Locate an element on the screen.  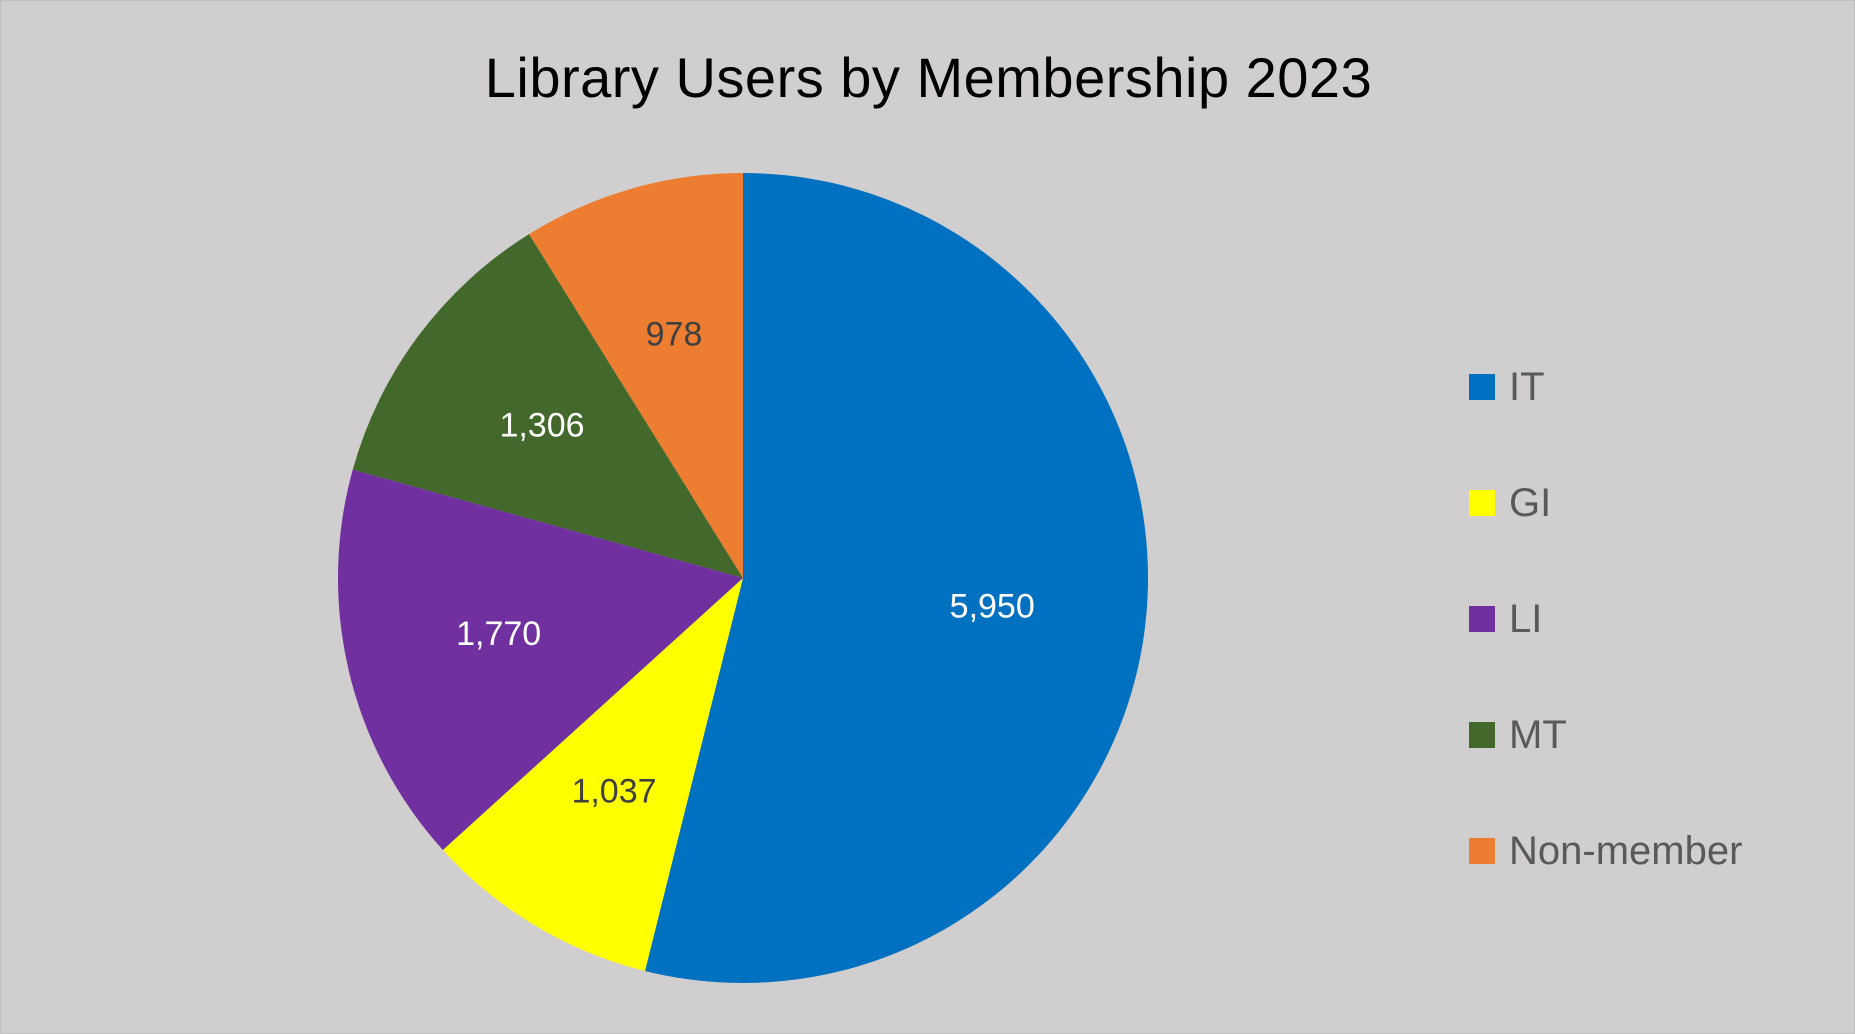
legend-label-li: LI is located at coordinates (1526, 618).